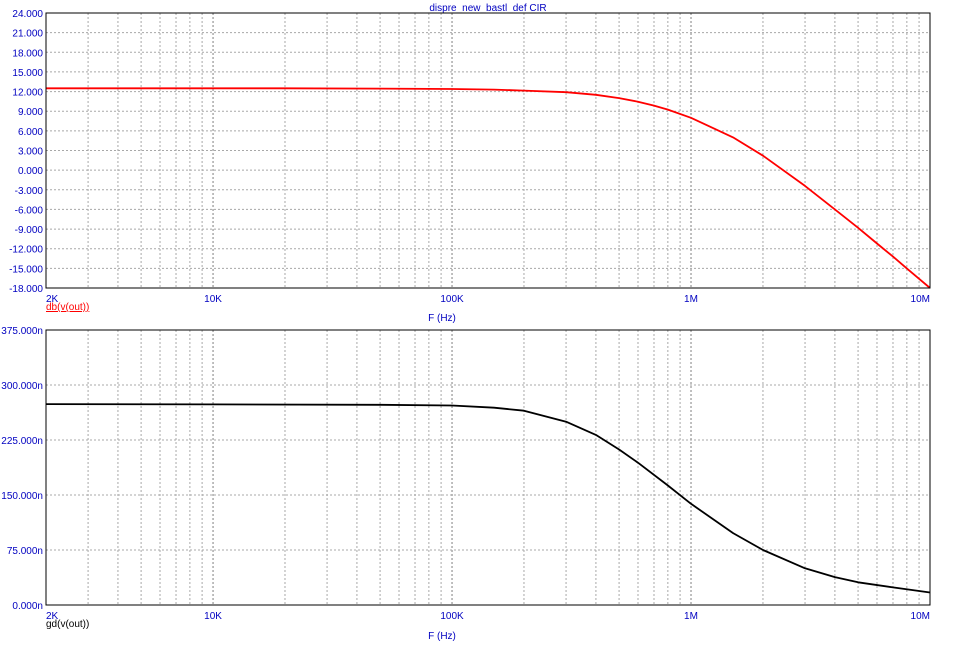 This screenshot has height=647, width=957. What do you see at coordinates (26, 289) in the screenshot?
I see `y-tick-label: -18.000` at bounding box center [26, 289].